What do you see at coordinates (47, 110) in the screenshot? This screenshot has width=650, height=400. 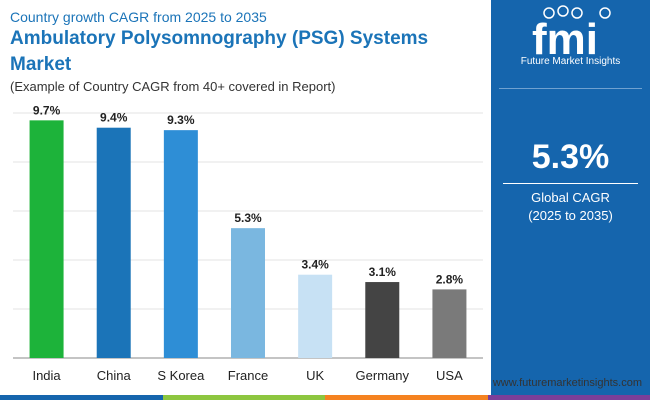 I see `data-label: 9.7%` at bounding box center [47, 110].